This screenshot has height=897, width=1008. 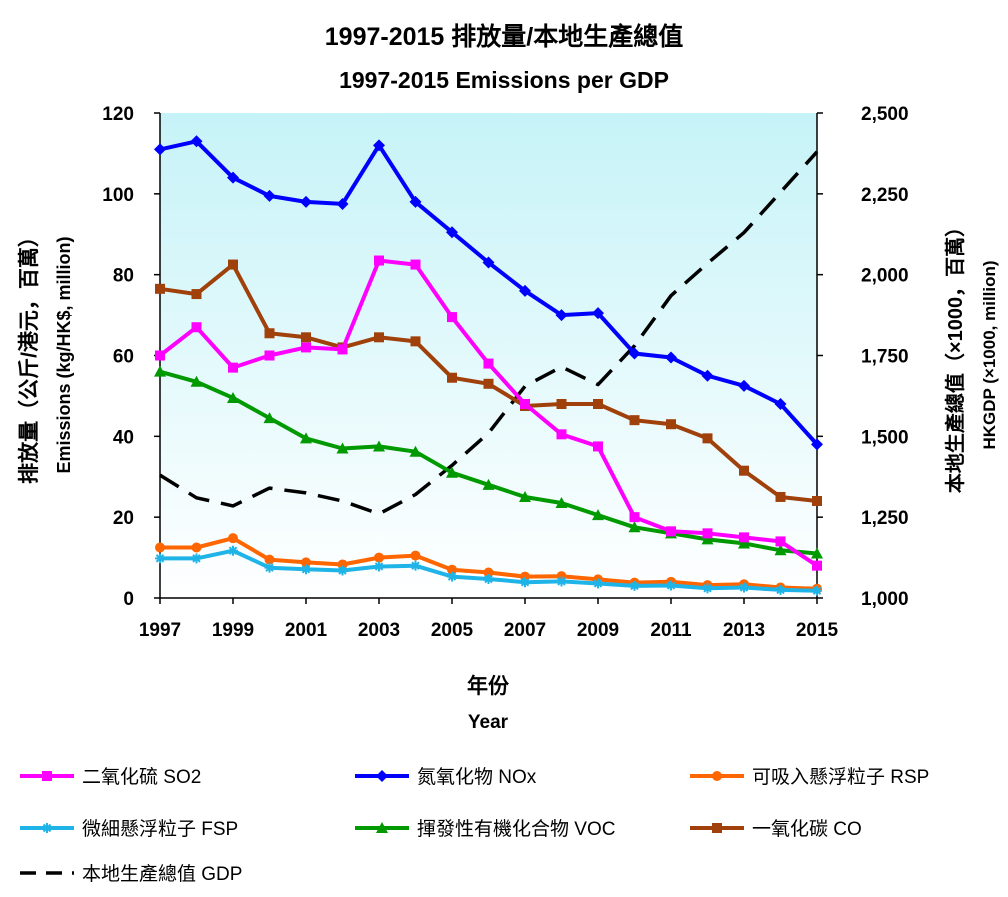 What do you see at coordinates (477, 777) in the screenshot?
I see `legend-label-nox: 氮氧化物 NOx` at bounding box center [477, 777].